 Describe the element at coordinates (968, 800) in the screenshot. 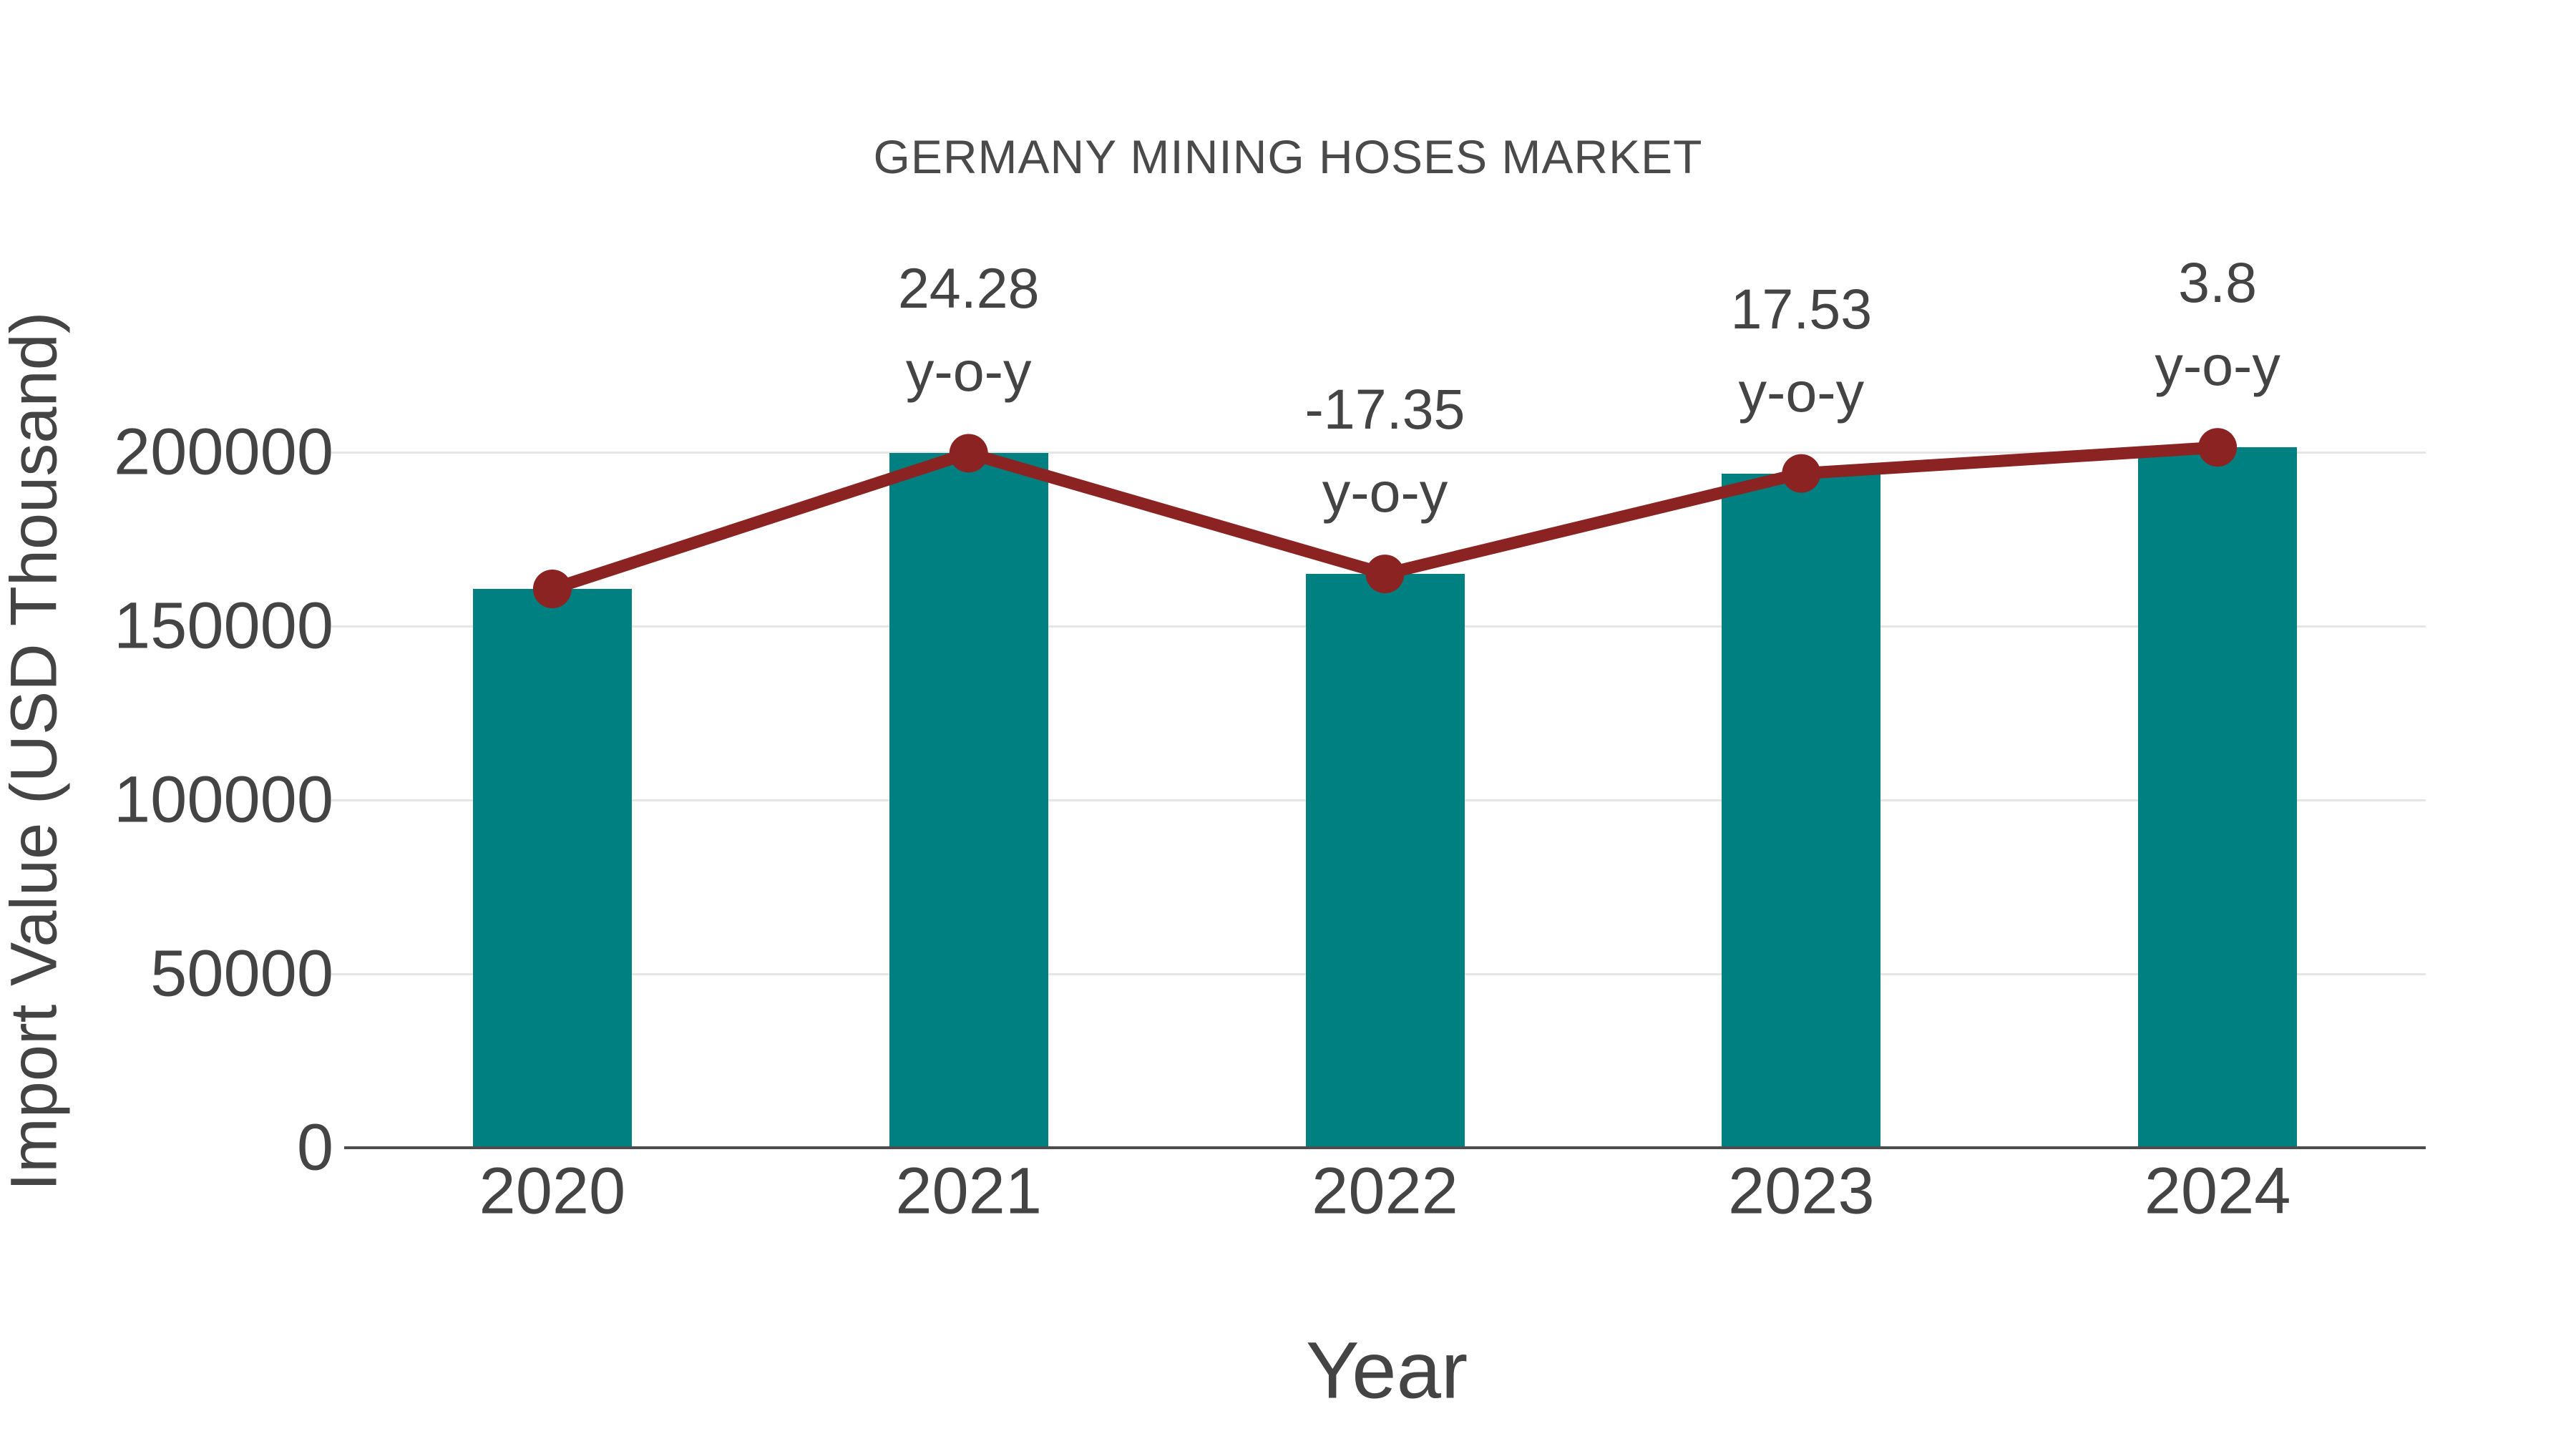

I see `bar-2021` at that location.